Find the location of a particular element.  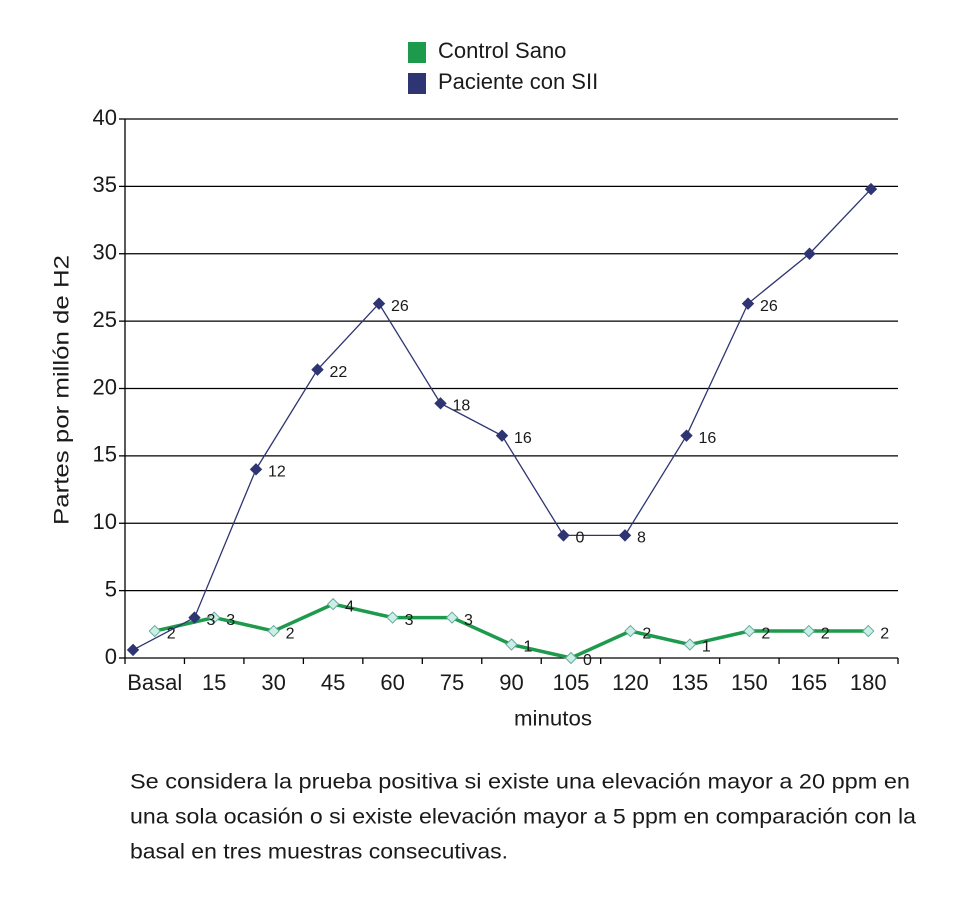

x-tick-label: 165 is located at coordinates (808, 682).